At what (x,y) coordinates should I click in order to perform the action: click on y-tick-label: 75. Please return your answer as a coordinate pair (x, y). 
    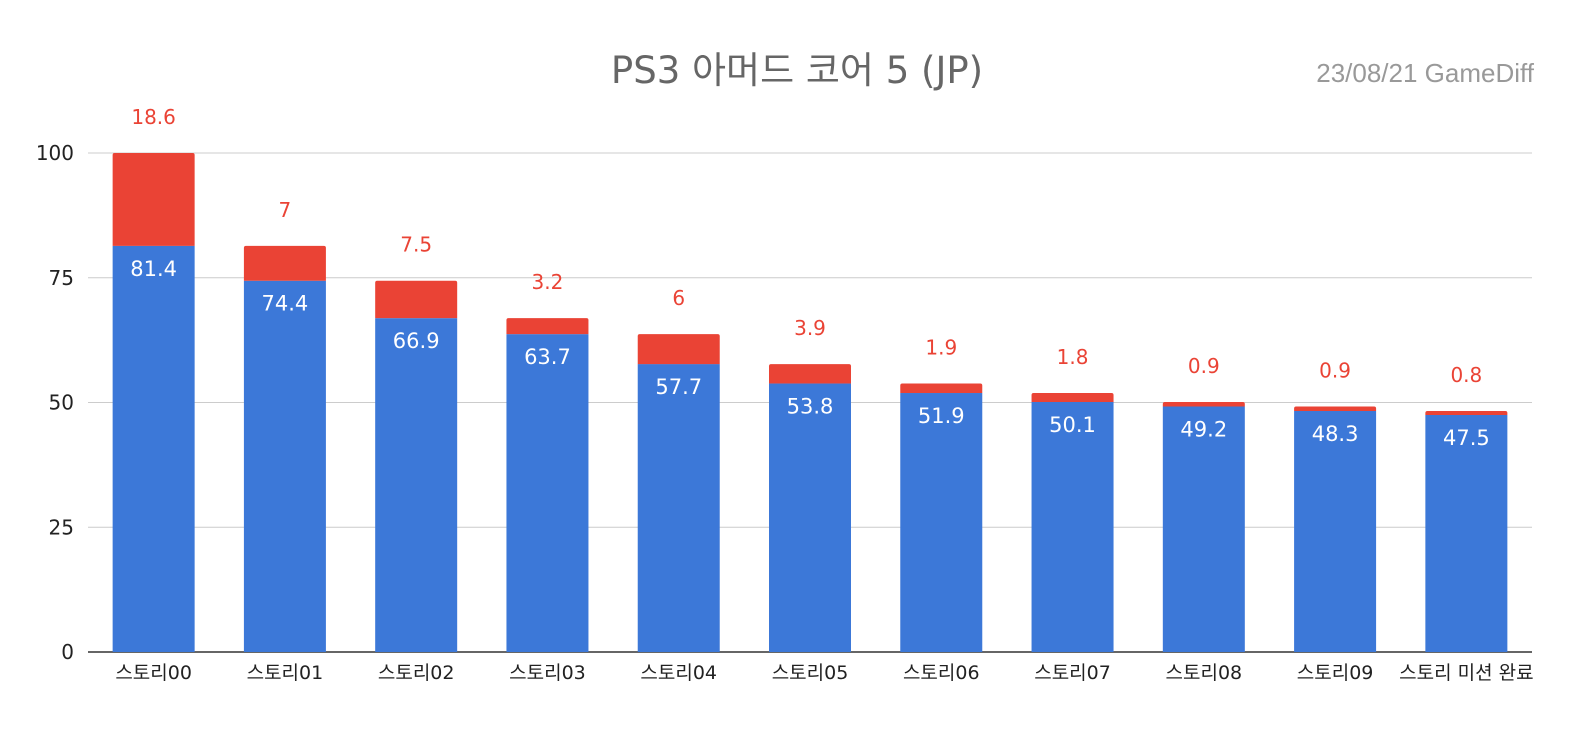
    Looking at the image, I should click on (61, 278).